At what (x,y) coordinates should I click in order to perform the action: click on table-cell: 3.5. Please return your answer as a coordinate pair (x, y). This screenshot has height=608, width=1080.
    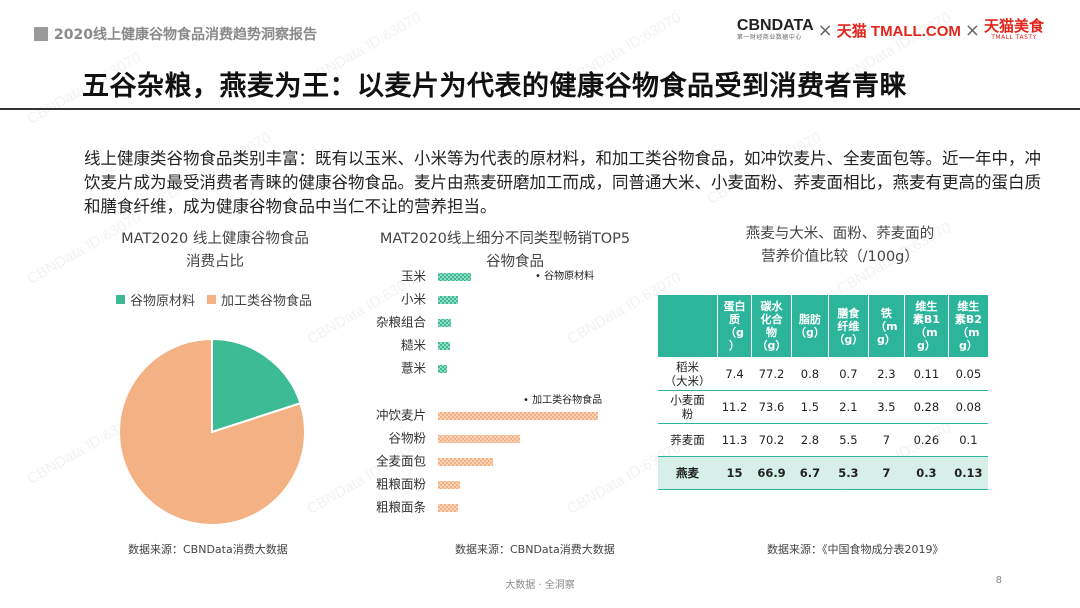
    Looking at the image, I should click on (886, 407).